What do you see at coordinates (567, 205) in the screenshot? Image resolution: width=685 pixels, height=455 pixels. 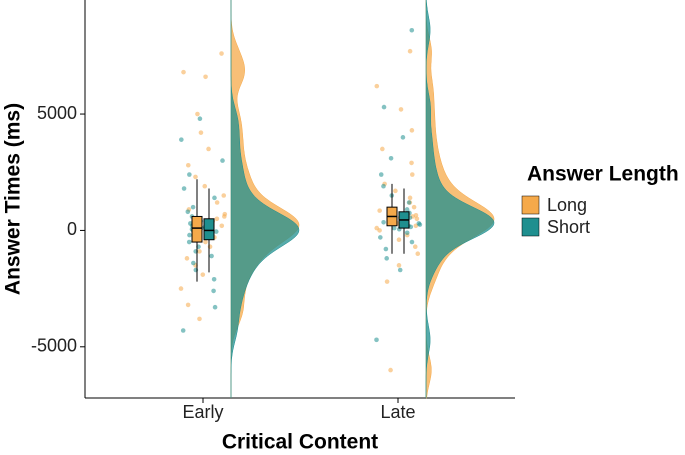 I see `legend-label: Long` at bounding box center [567, 205].